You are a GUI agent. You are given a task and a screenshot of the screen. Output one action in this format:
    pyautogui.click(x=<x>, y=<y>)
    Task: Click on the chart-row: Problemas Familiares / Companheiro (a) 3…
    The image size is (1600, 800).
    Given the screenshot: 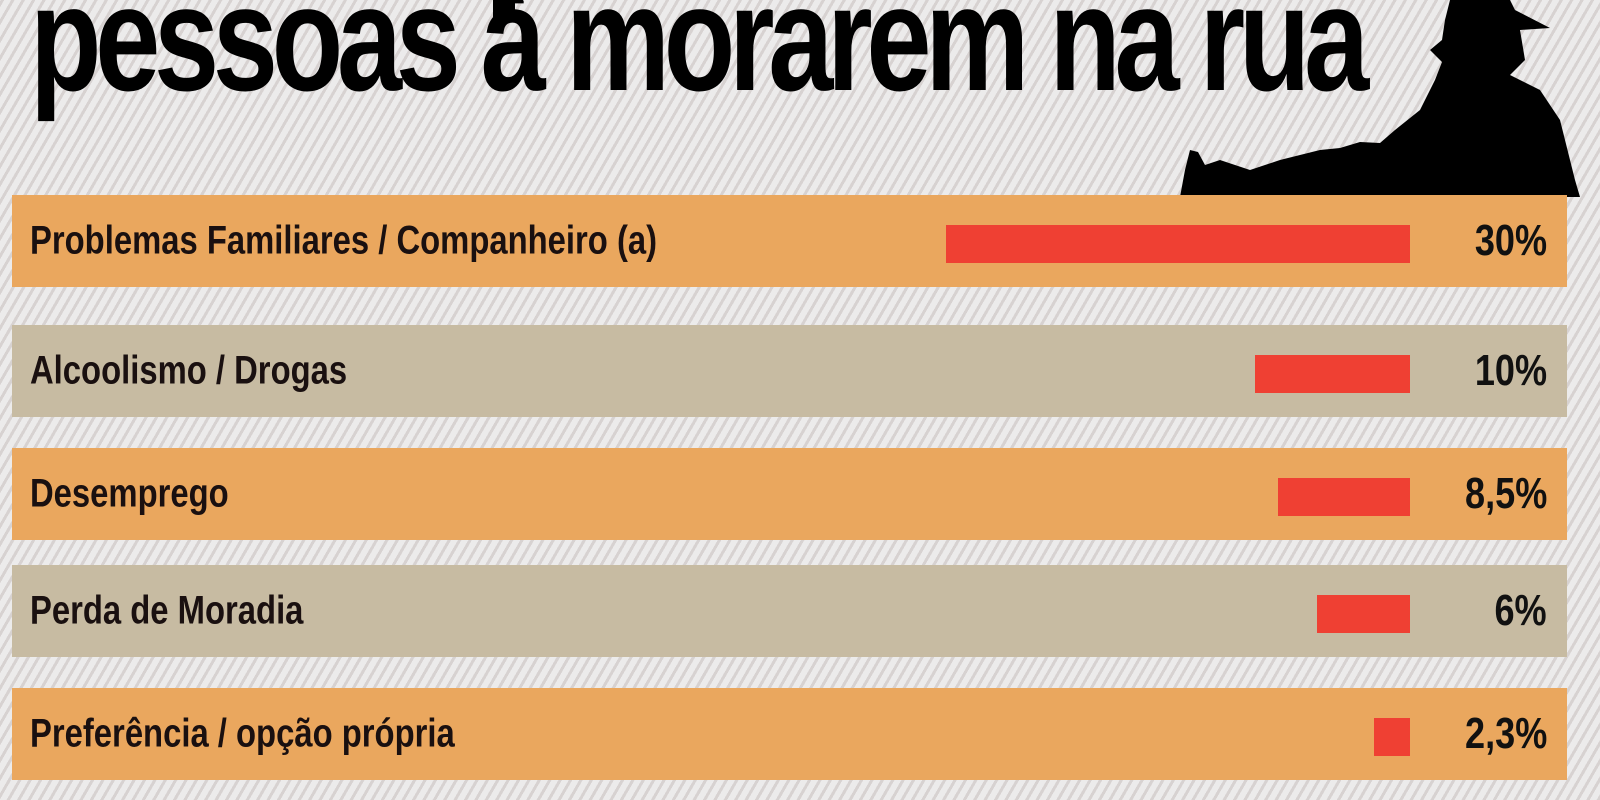 What is the action you would take?
    pyautogui.click(x=789, y=241)
    